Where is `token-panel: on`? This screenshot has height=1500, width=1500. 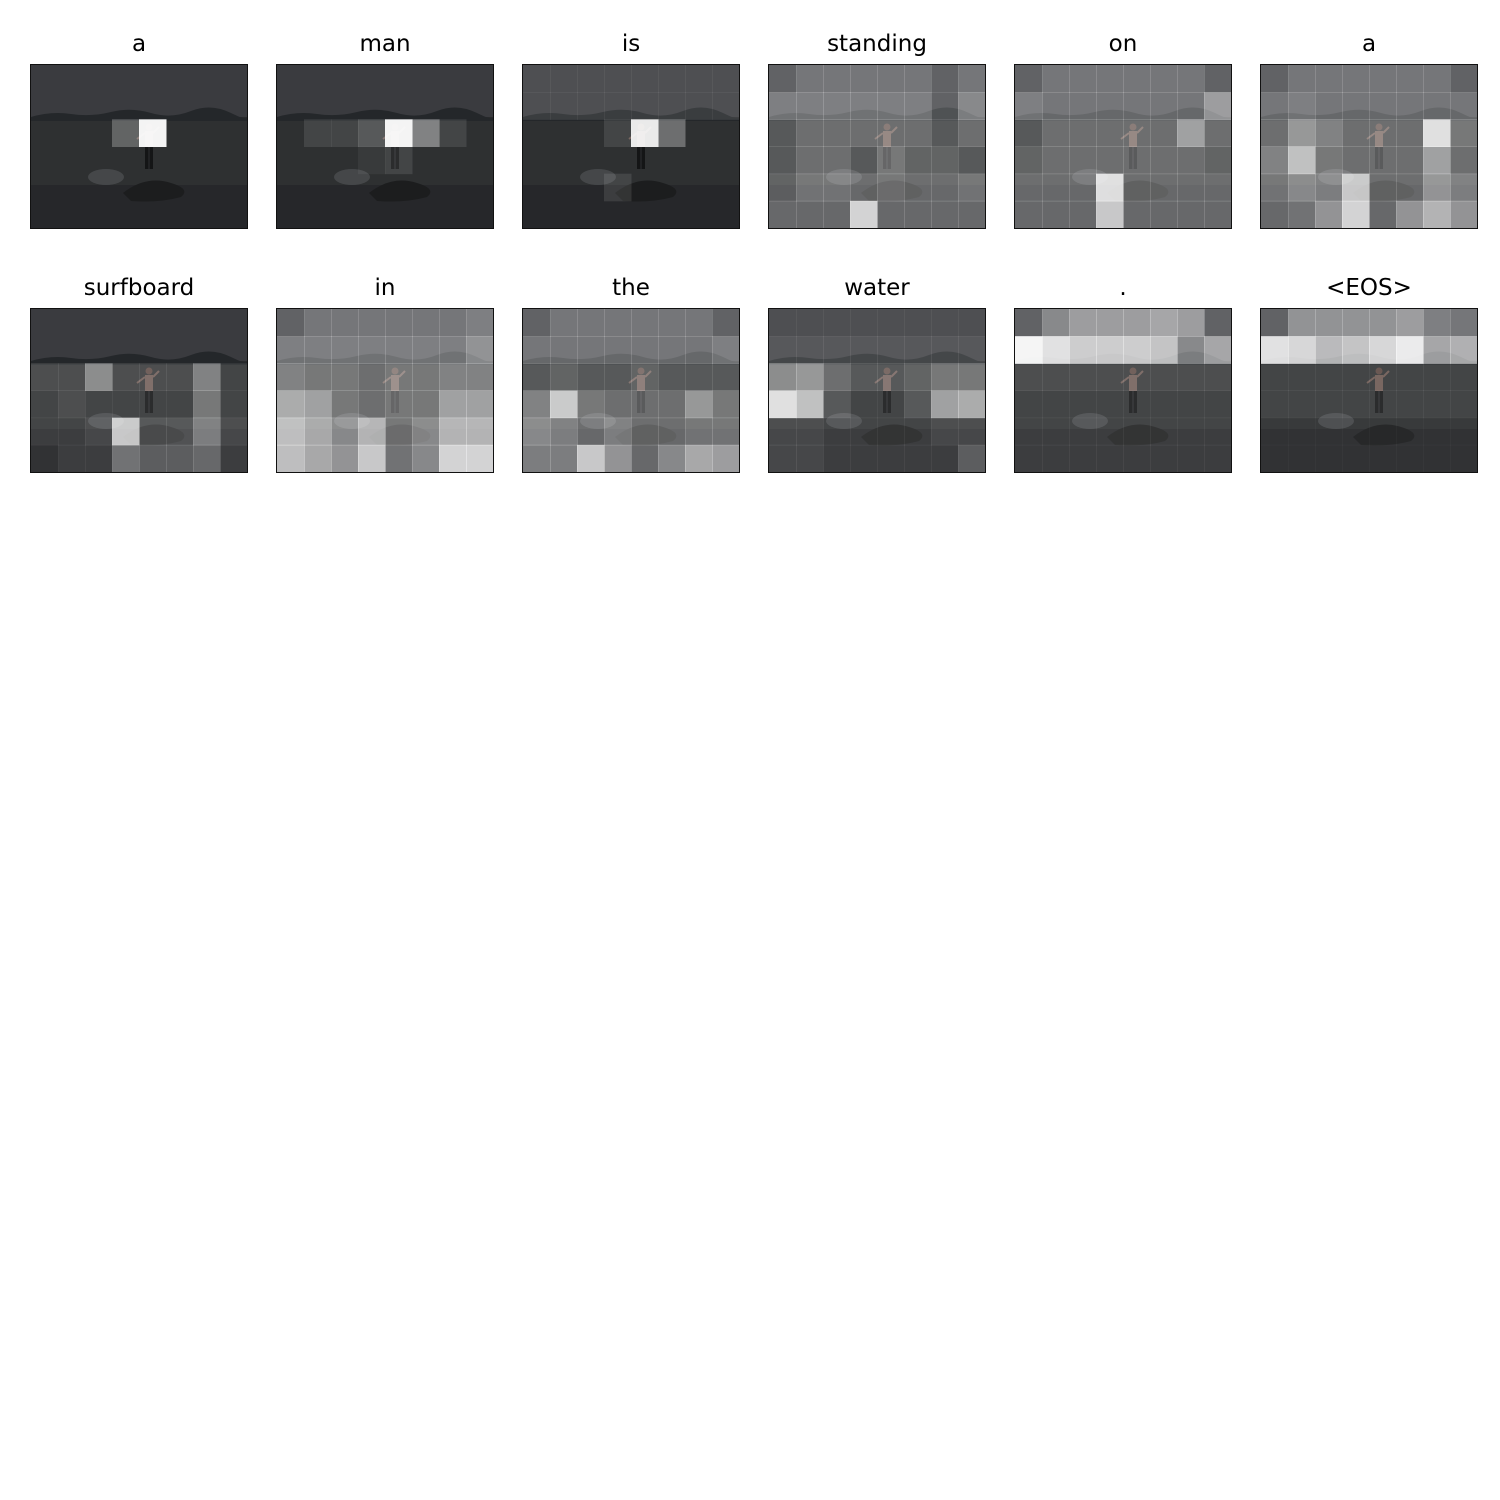
token-panel: on is located at coordinates (1123, 129).